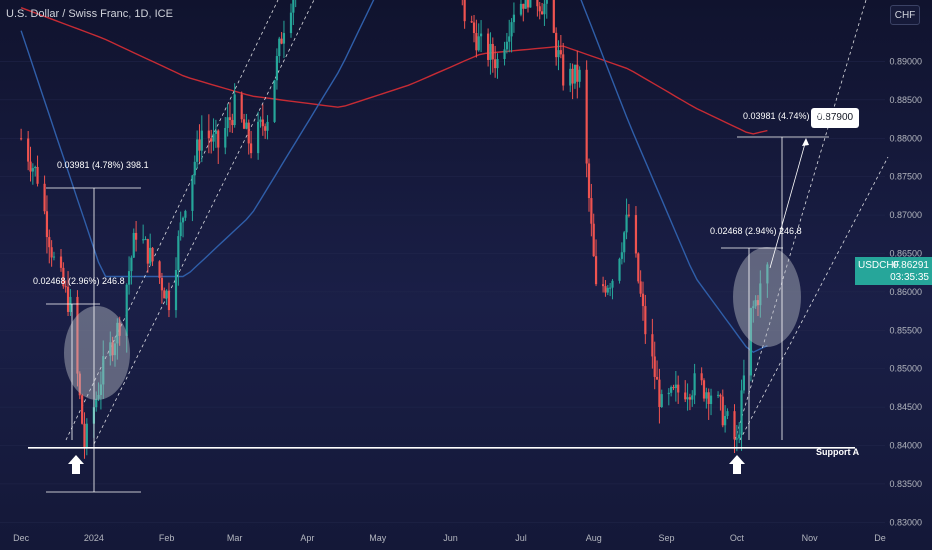  Describe the element at coordinates (893, 271) in the screenshot. I see `last-price-tag: USDCHF 0.86291 03:35:35` at that location.